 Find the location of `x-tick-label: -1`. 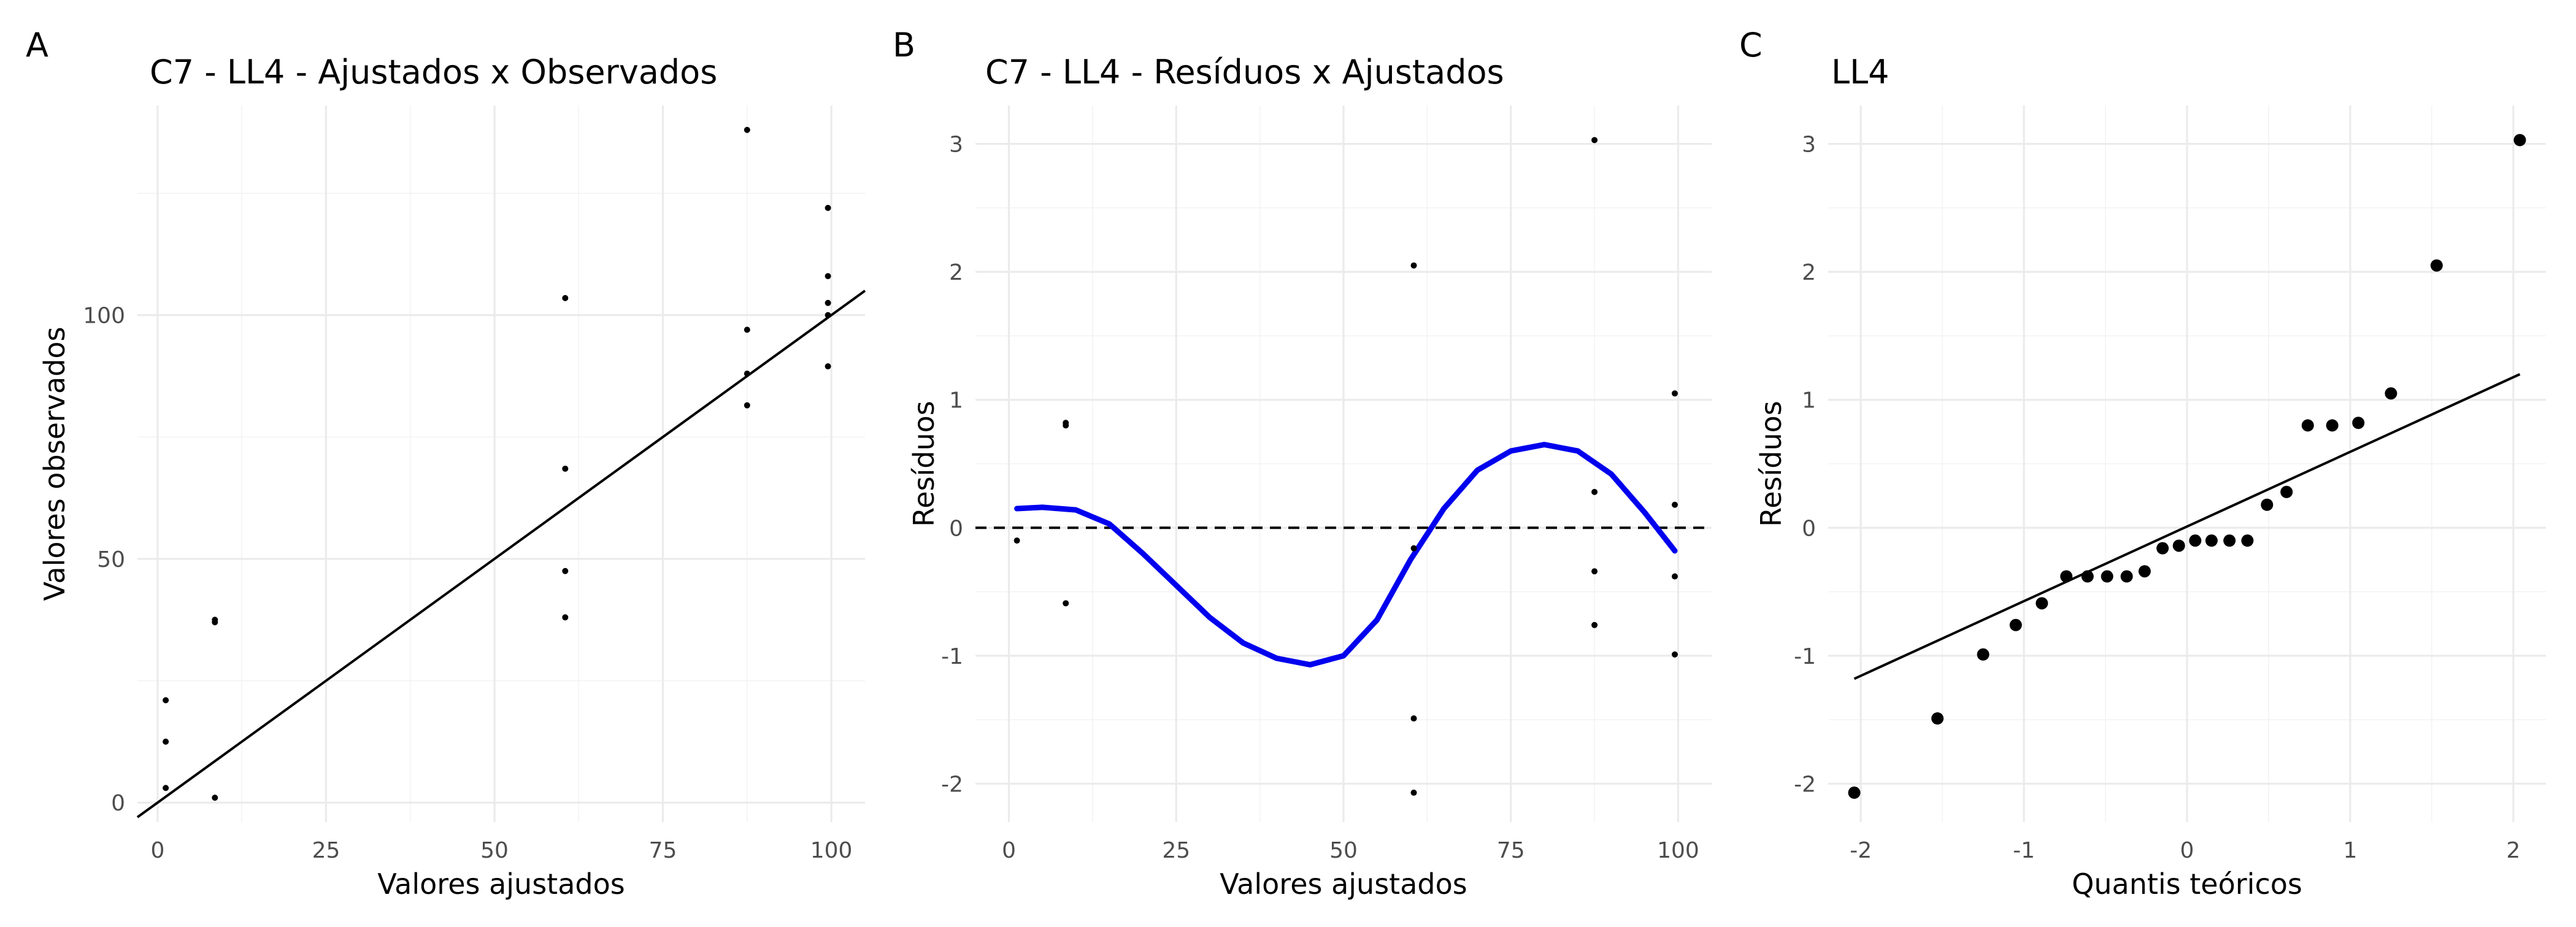

x-tick-label: -1 is located at coordinates (2024, 850).